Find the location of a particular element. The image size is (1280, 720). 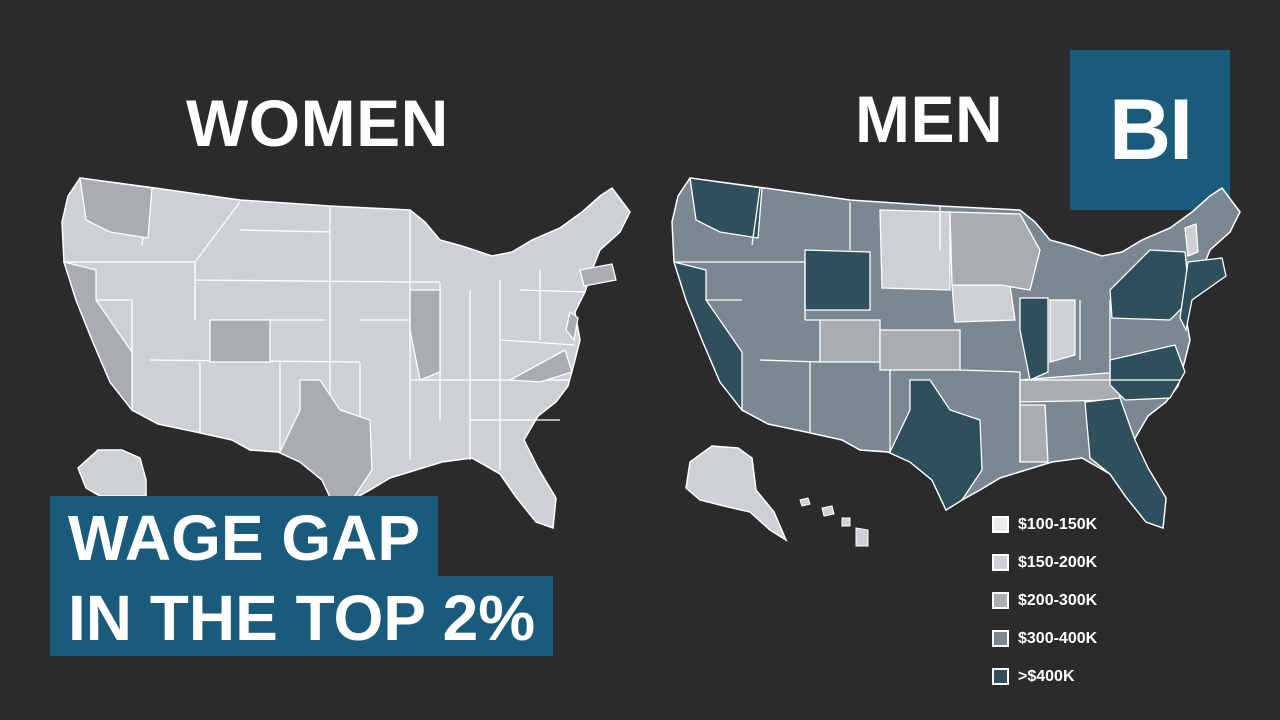

legend-label: $100-150K is located at coordinates (1058, 524).